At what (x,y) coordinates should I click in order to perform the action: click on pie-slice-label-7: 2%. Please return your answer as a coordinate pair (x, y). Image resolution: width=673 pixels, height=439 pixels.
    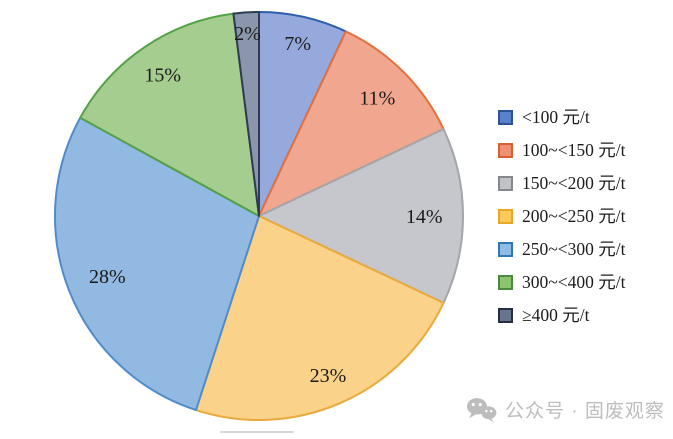
    Looking at the image, I should click on (247, 34).